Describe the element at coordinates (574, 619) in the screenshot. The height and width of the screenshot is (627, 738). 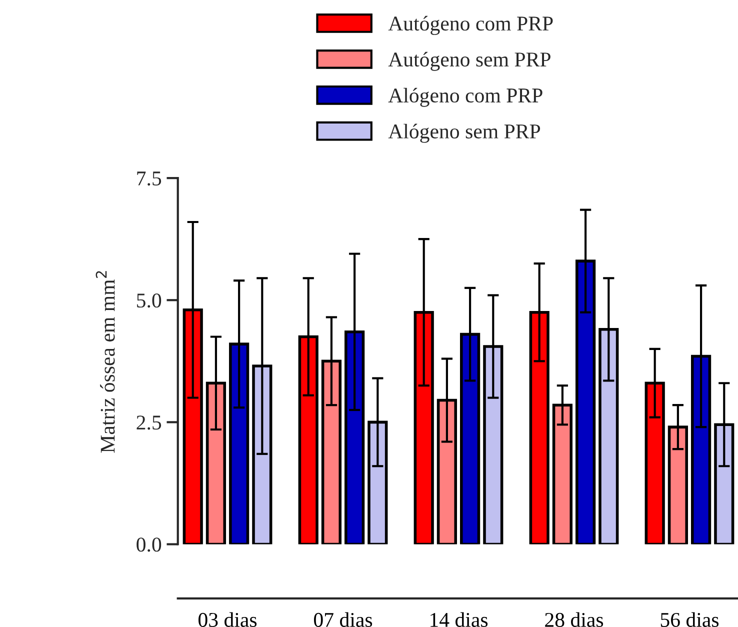
I see `x-tick-label: 28 dias` at that location.